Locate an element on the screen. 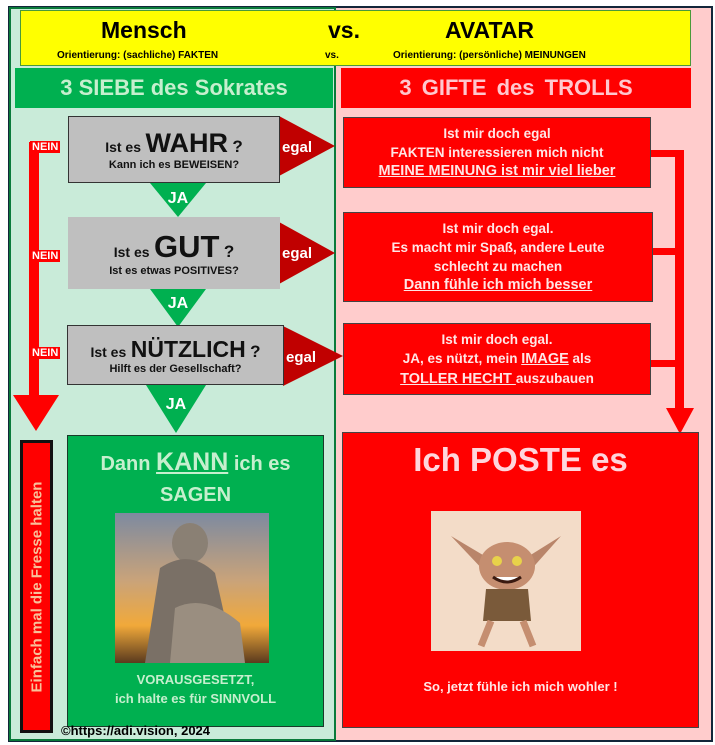 The height and width of the screenshot is (745, 715). socrates-statue-image is located at coordinates (192, 588).